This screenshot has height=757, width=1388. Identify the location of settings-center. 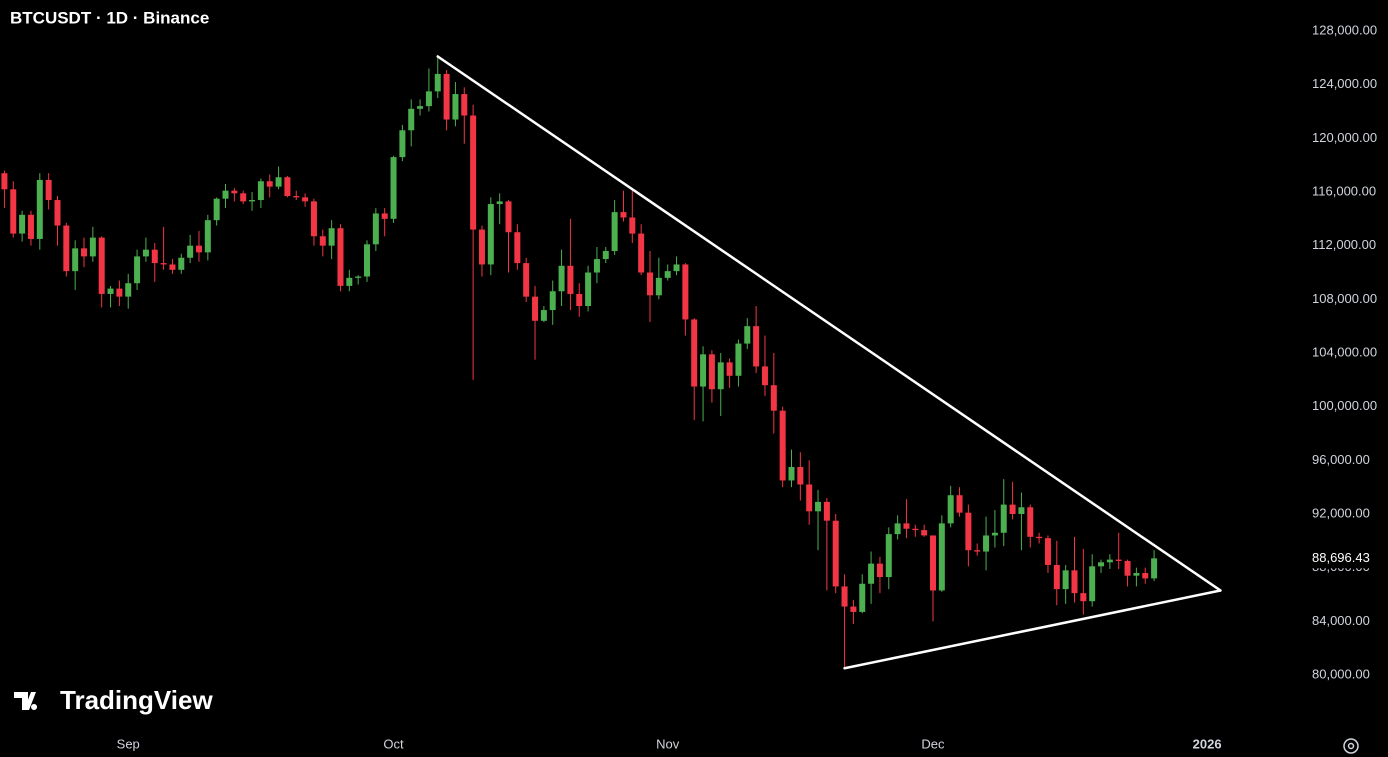
(1351, 746).